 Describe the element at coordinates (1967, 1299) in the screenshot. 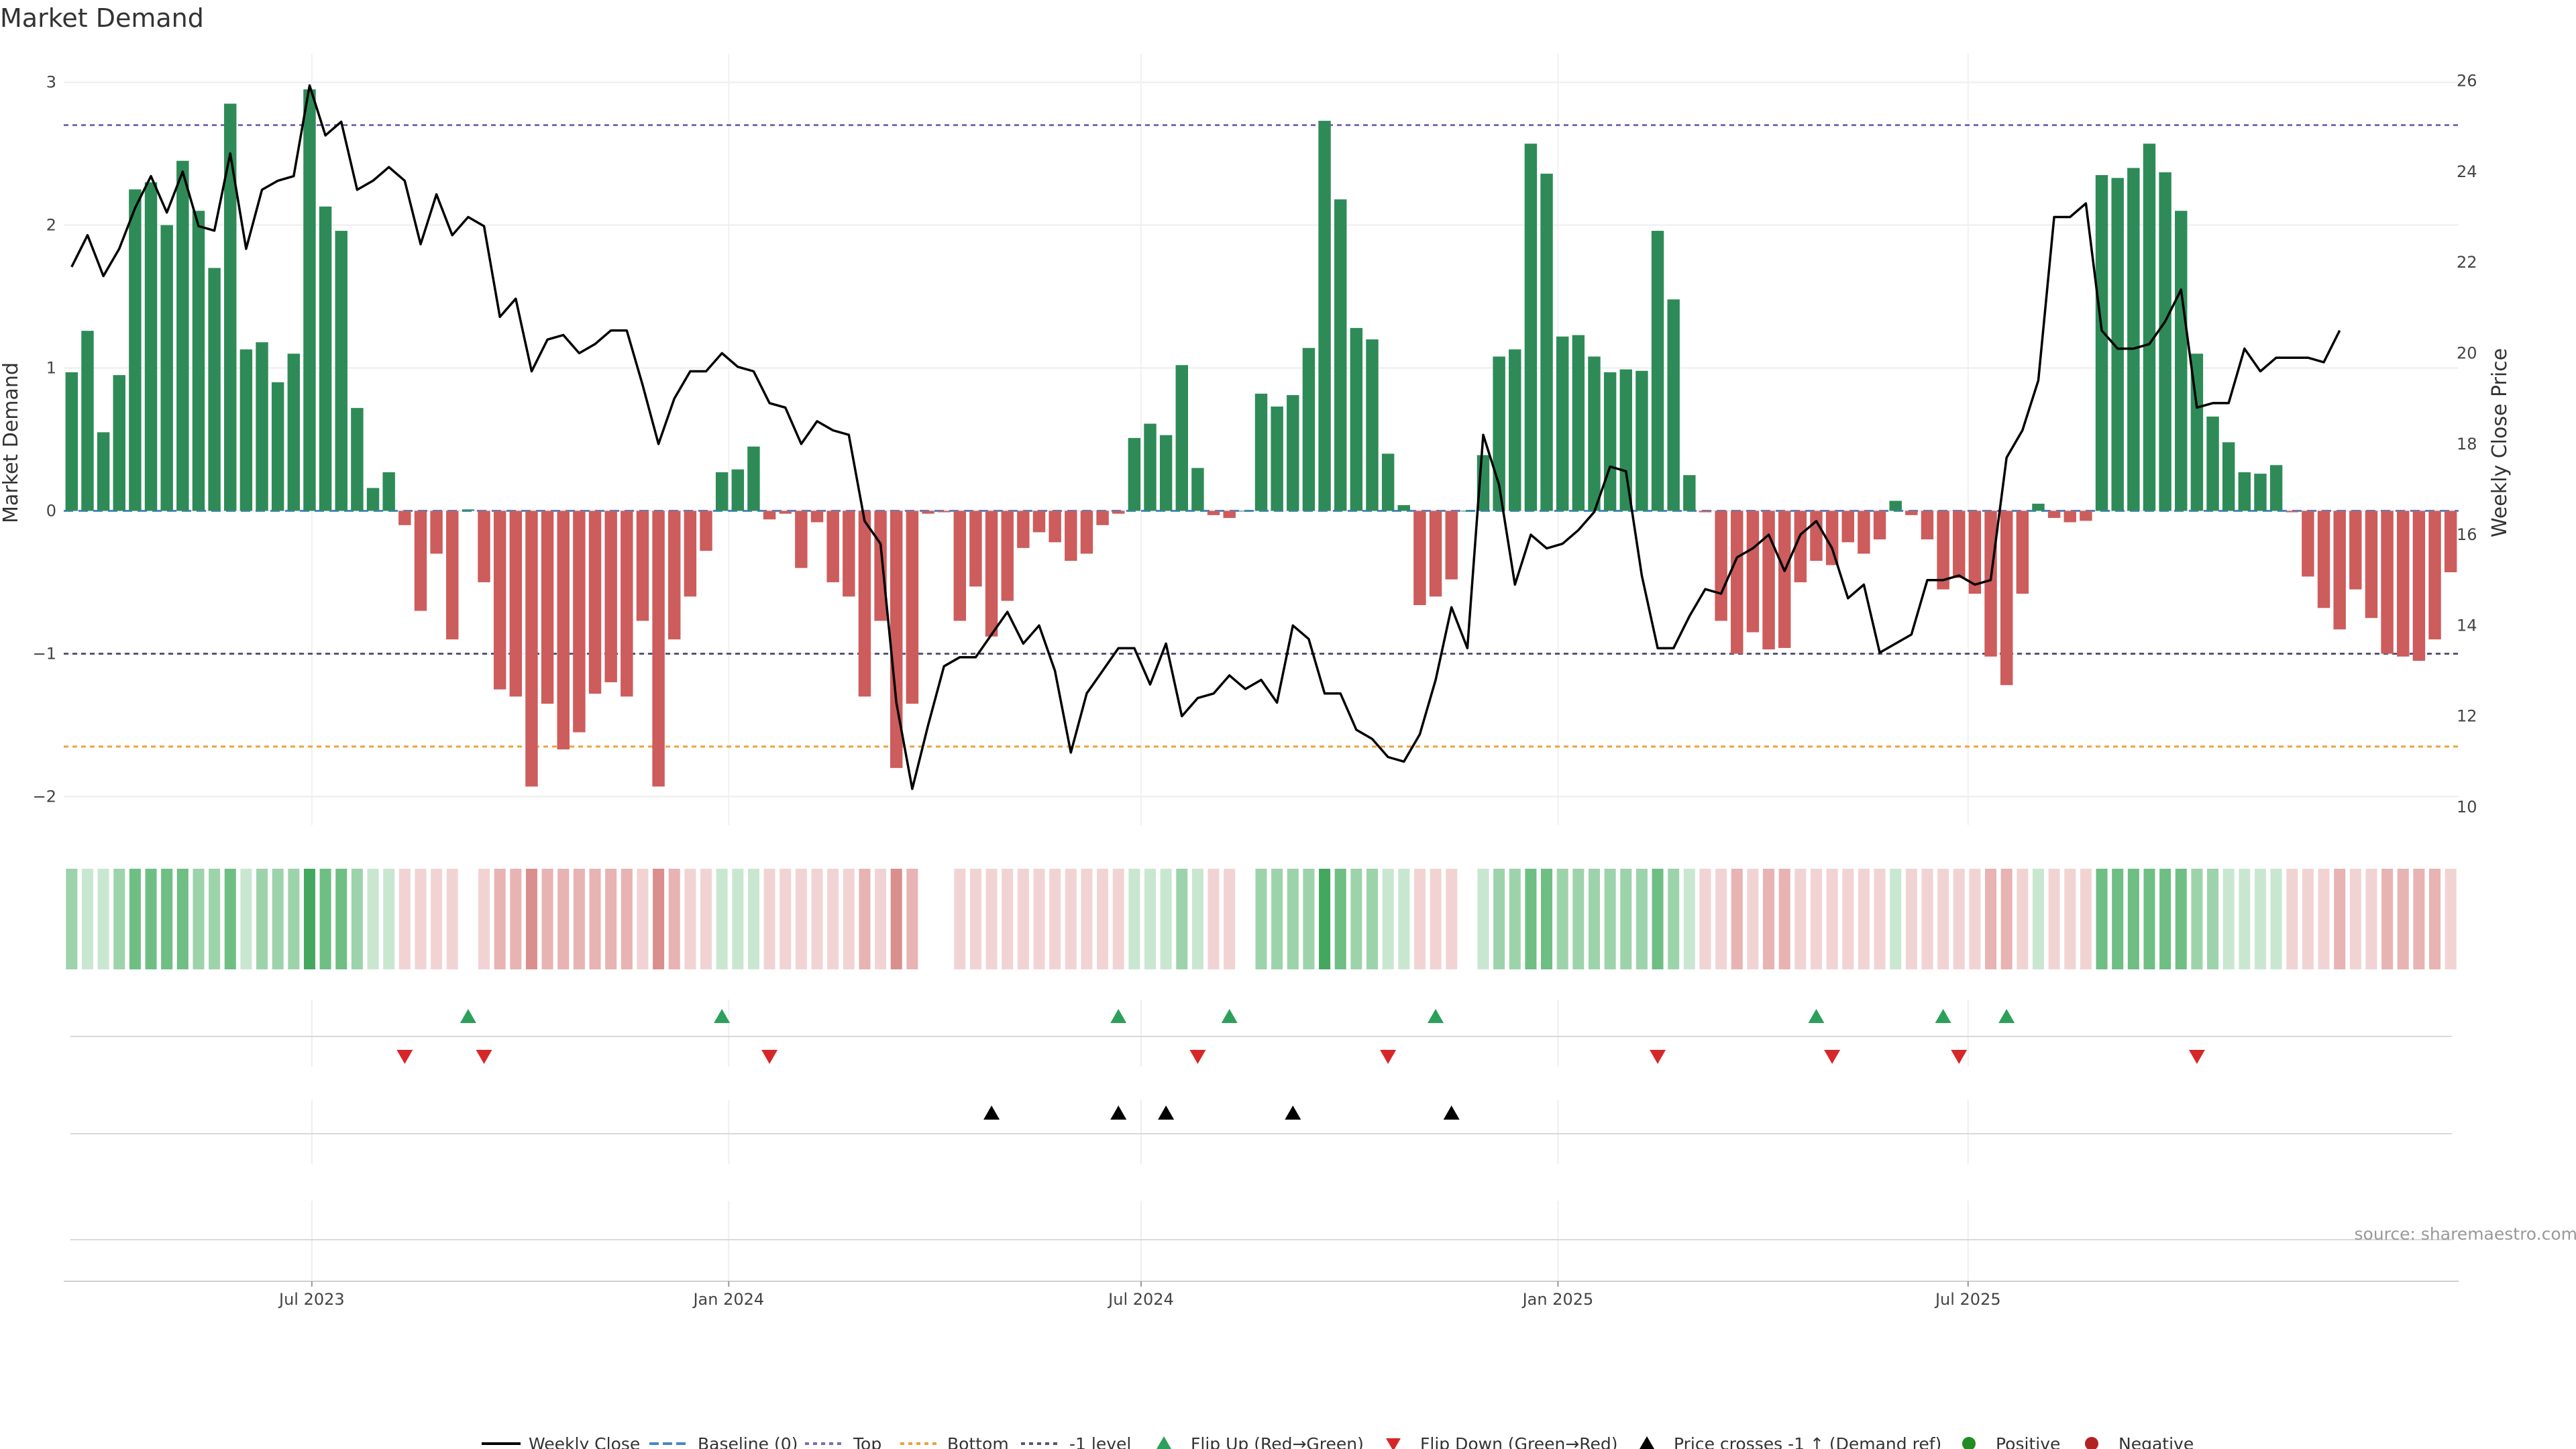

I see `x-tick-label: Jul 2025` at that location.